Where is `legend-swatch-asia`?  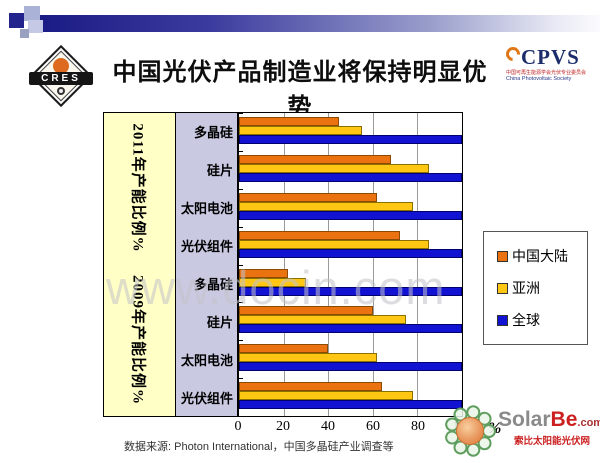 legend-swatch-asia is located at coordinates (502, 288).